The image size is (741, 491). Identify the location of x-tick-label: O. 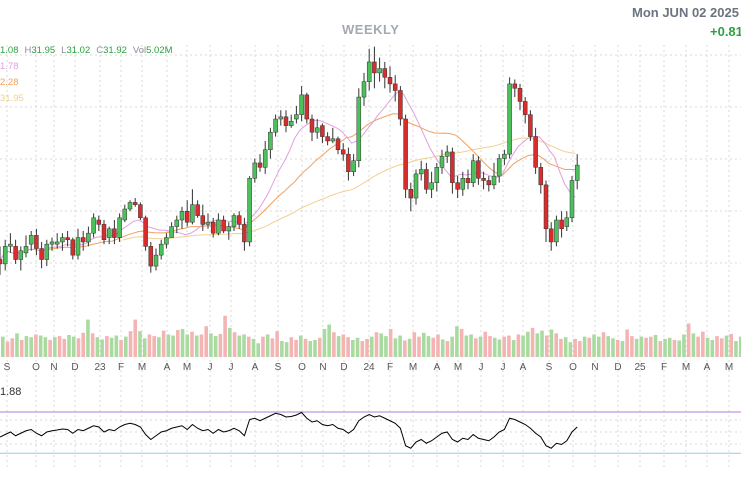
(573, 367).